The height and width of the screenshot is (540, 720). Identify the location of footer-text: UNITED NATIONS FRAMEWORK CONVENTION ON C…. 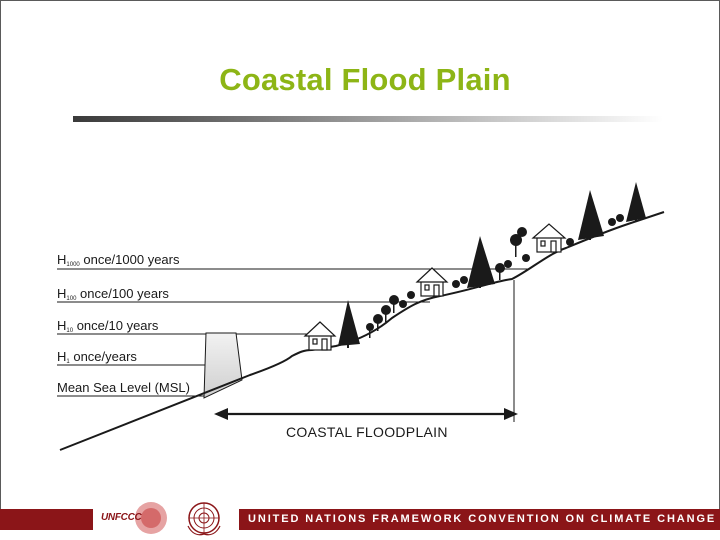
(482, 519).